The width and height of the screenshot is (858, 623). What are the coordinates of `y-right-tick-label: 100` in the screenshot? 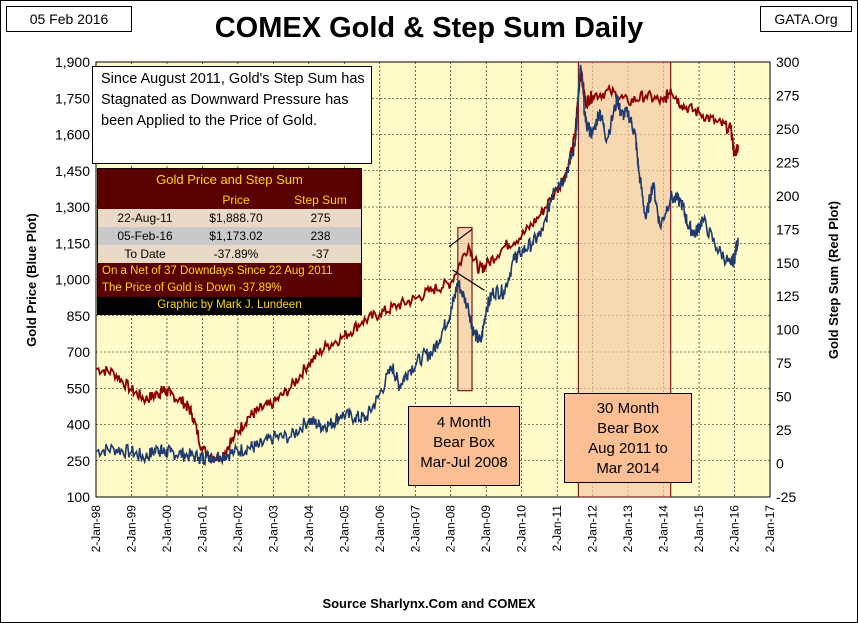 It's located at (788, 330).